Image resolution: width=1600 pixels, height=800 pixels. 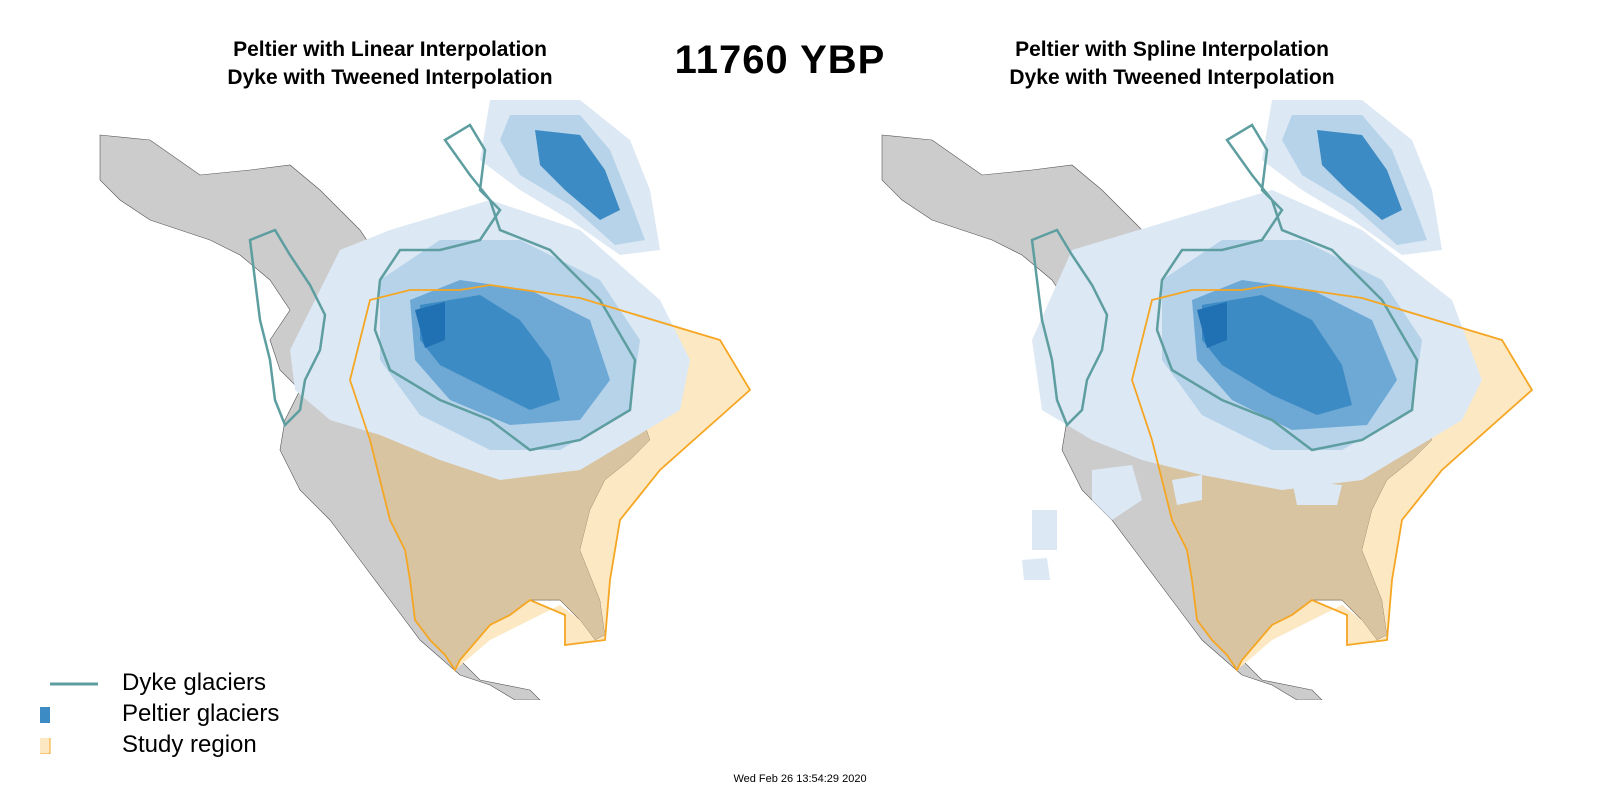 What do you see at coordinates (780, 60) in the screenshot?
I see `main-title: 11760 YBP` at bounding box center [780, 60].